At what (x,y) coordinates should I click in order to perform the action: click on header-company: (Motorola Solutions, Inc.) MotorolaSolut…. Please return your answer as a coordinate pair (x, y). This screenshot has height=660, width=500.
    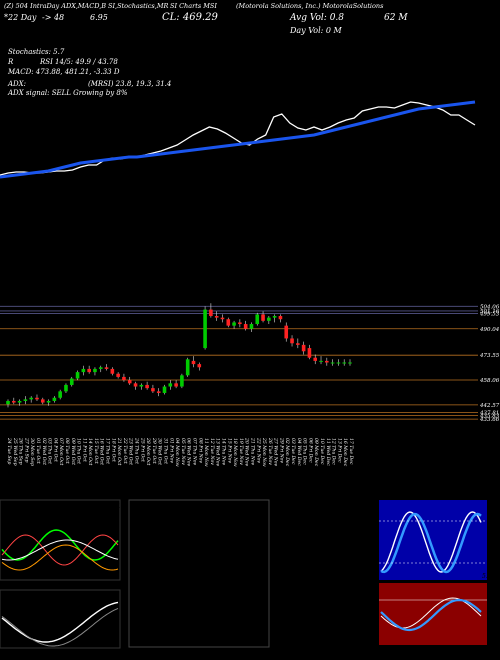
    Looking at the image, I should click on (310, 6).